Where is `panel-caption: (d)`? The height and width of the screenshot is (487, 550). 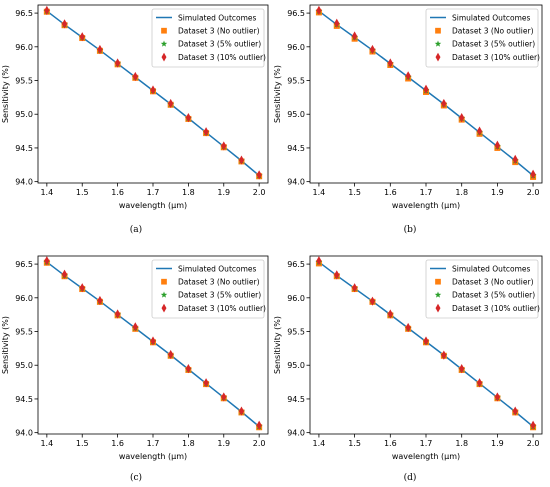
panel-caption: (d) is located at coordinates (410, 477).